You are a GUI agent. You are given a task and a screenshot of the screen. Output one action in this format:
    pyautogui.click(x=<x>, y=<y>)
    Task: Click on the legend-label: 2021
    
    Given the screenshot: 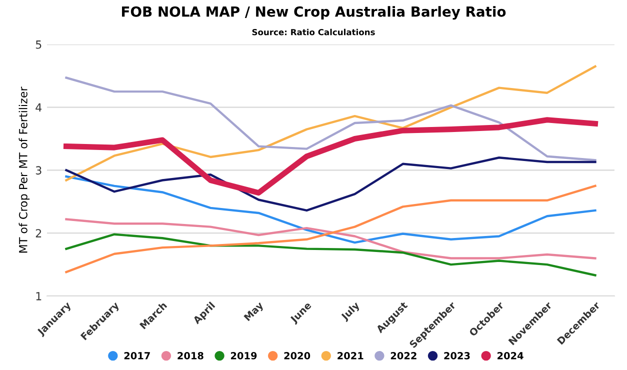 What is the action you would take?
    pyautogui.click(x=351, y=356)
    